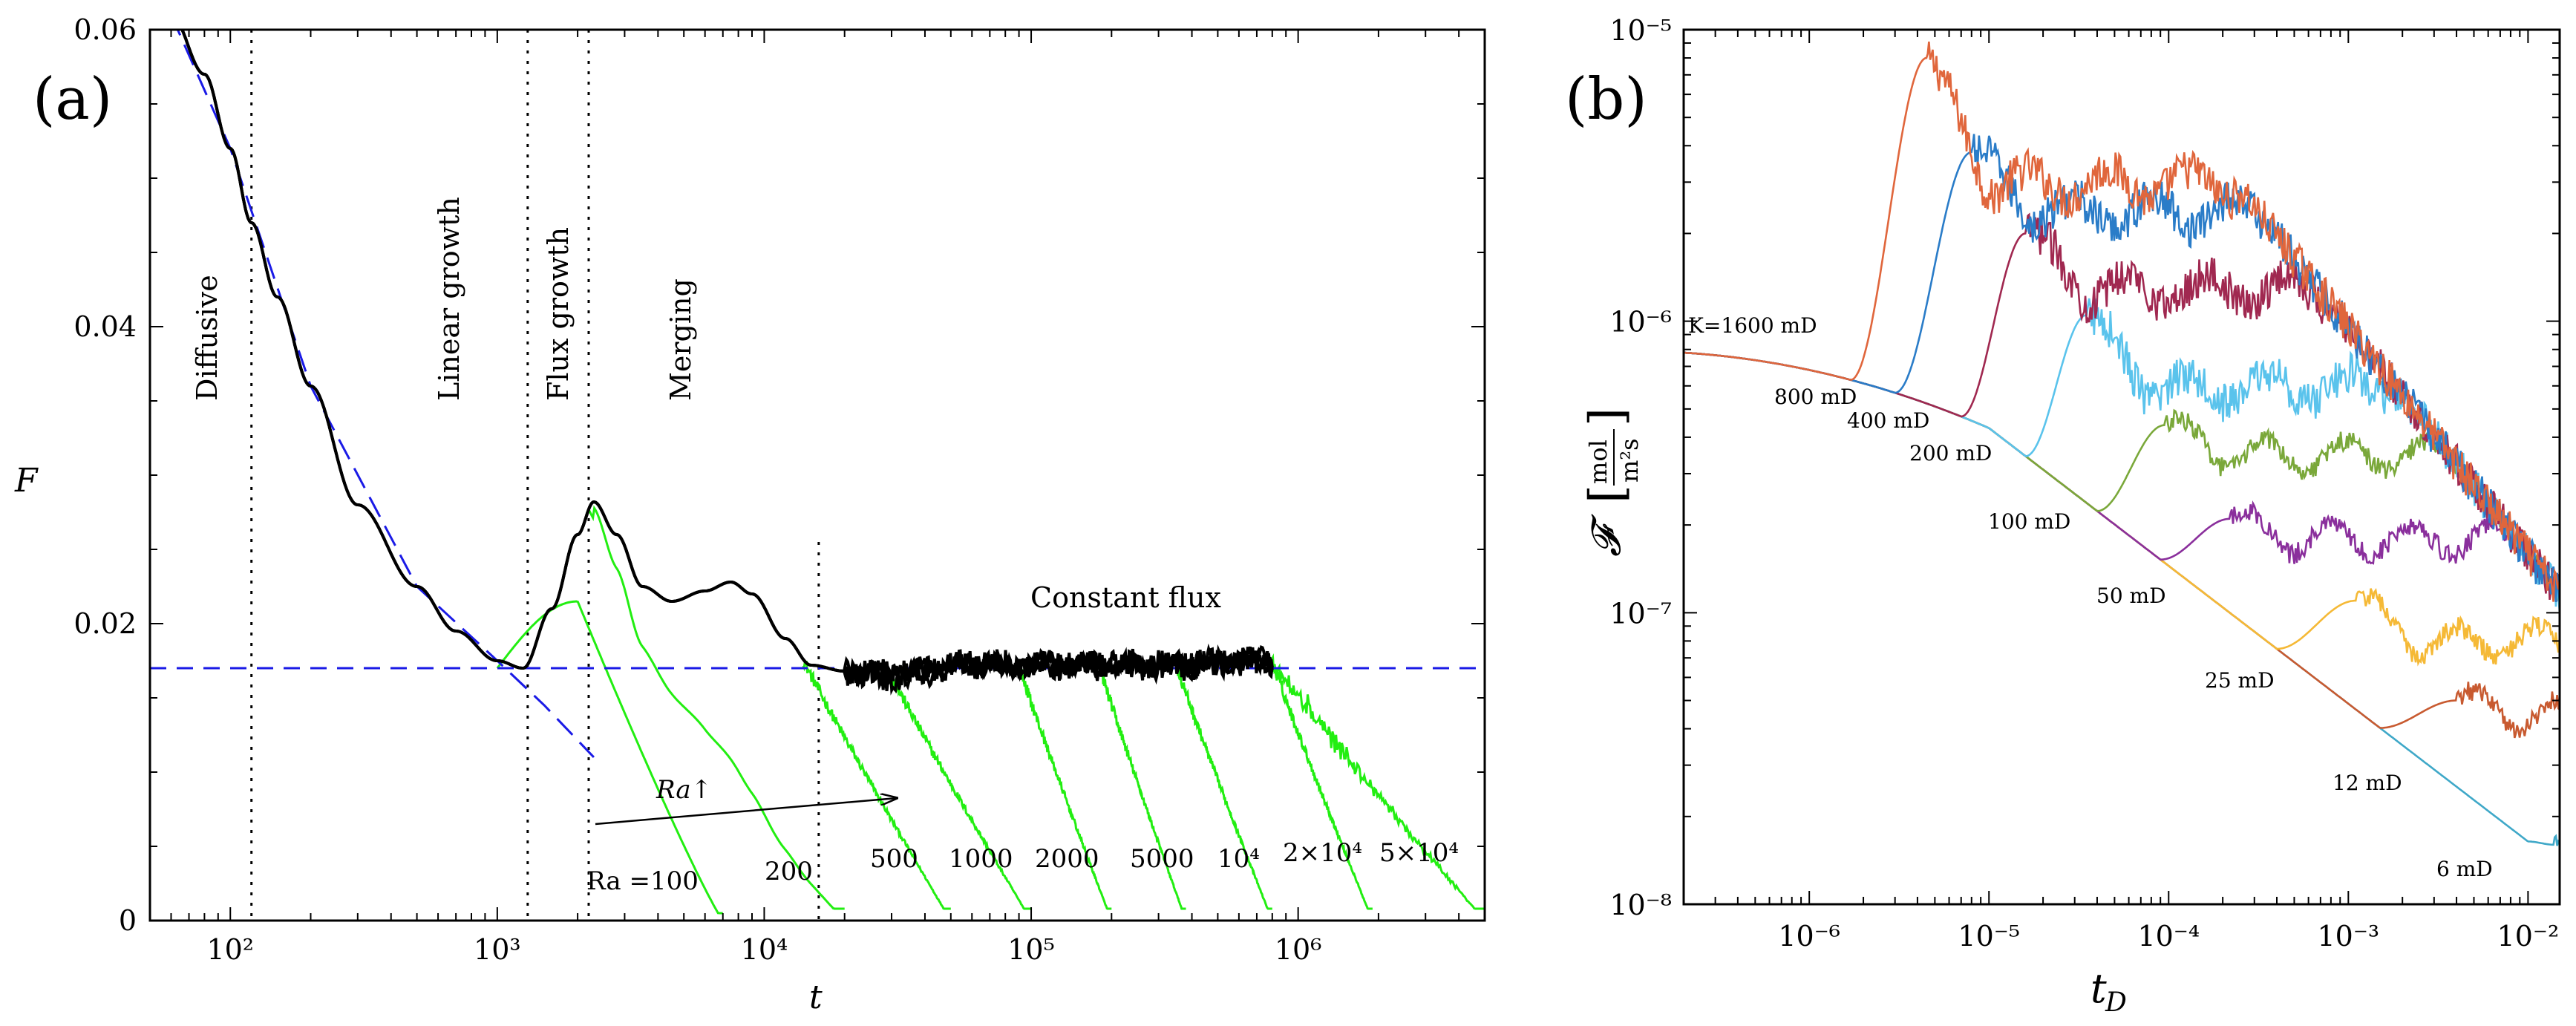 Image resolution: width=2576 pixels, height=1026 pixels. Describe the element at coordinates (1598, 462) in the screenshot. I see `panel-b-ylabel-num: mol` at that location.